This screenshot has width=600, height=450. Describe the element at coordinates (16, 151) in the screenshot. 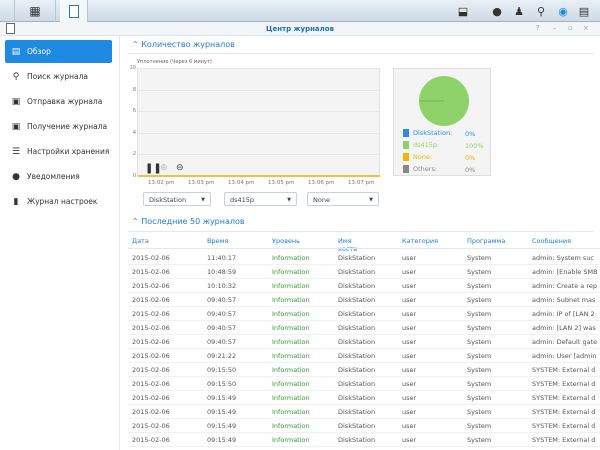

I see `storage-icon: ☰` at that location.